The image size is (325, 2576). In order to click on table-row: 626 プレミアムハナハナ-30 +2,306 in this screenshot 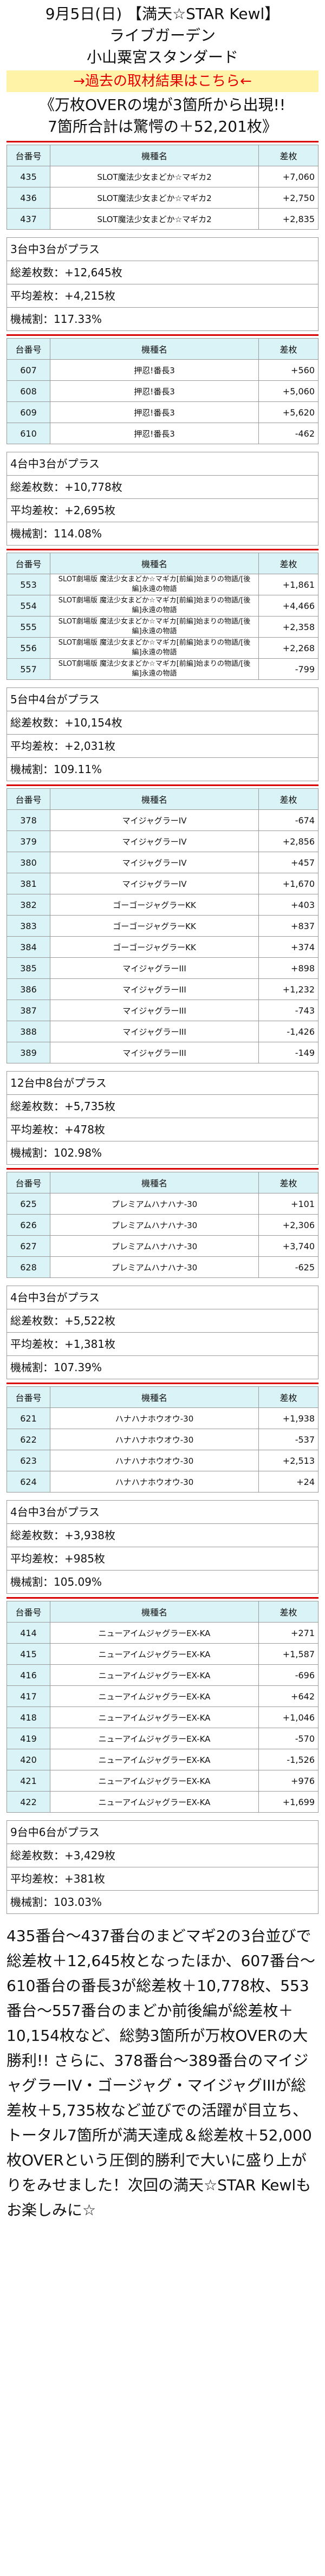, I will do `click(162, 1225)`.